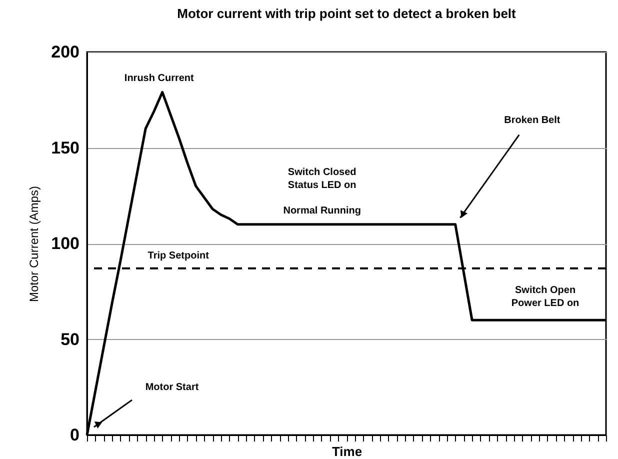 The height and width of the screenshot is (459, 618). What do you see at coordinates (347, 451) in the screenshot?
I see `x-axis-title: Time` at bounding box center [347, 451].